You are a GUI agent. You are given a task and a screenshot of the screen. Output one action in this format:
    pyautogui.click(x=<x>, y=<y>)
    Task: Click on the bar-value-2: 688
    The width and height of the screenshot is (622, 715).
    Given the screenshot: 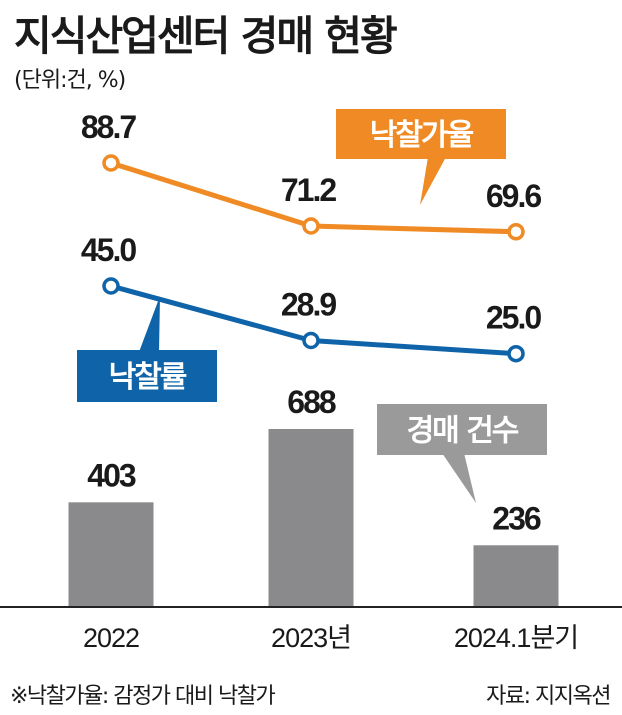 What is the action you would take?
    pyautogui.click(x=311, y=402)
    